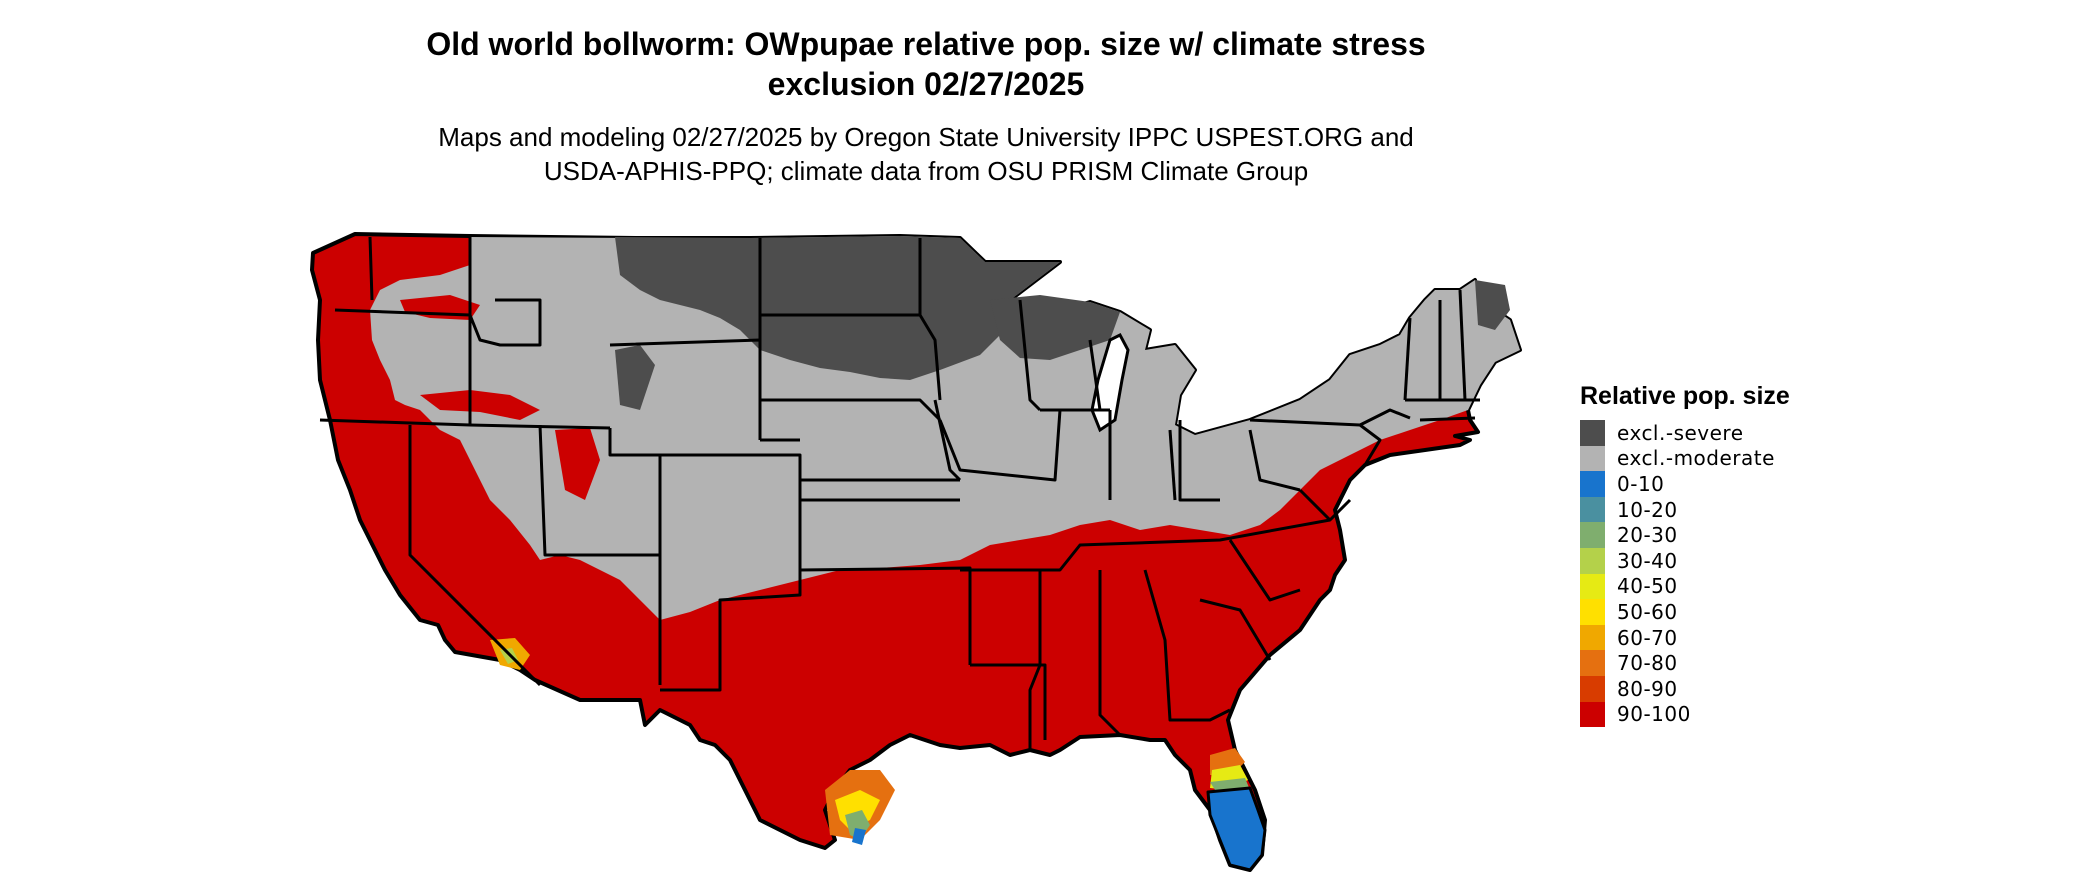  What do you see at coordinates (1647, 611) in the screenshot?
I see `legend-label: 50-60` at bounding box center [1647, 611].